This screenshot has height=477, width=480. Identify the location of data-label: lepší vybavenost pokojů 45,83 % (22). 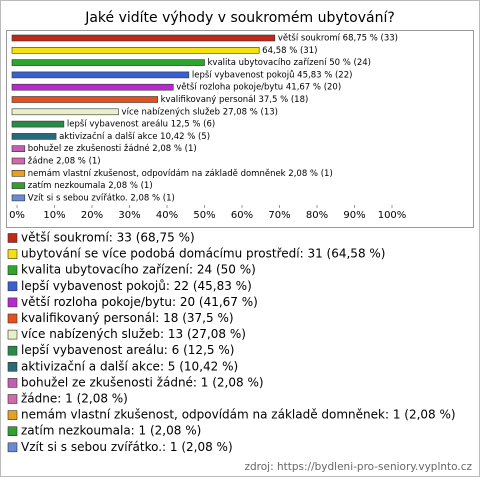
(272, 74).